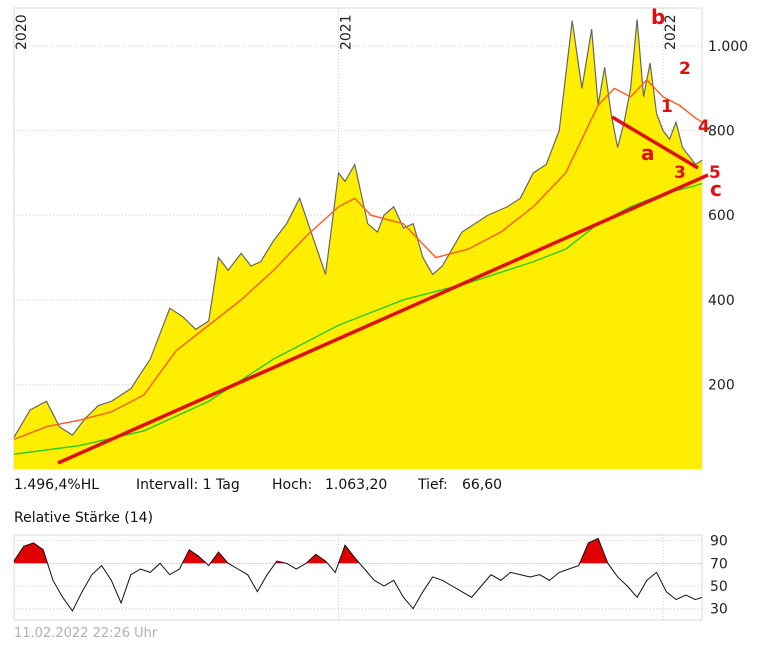 The image size is (766, 653). Describe the element at coordinates (719, 542) in the screenshot. I see `rsi-y-tick-label: 90` at that location.